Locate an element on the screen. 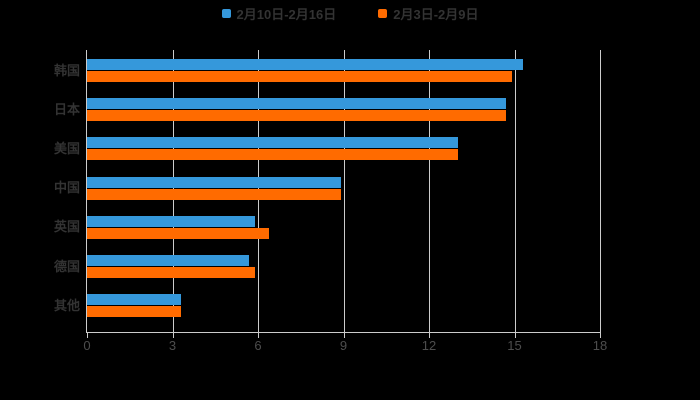 This screenshot has height=400, width=700. bar-美国-series-0 is located at coordinates (272, 143).